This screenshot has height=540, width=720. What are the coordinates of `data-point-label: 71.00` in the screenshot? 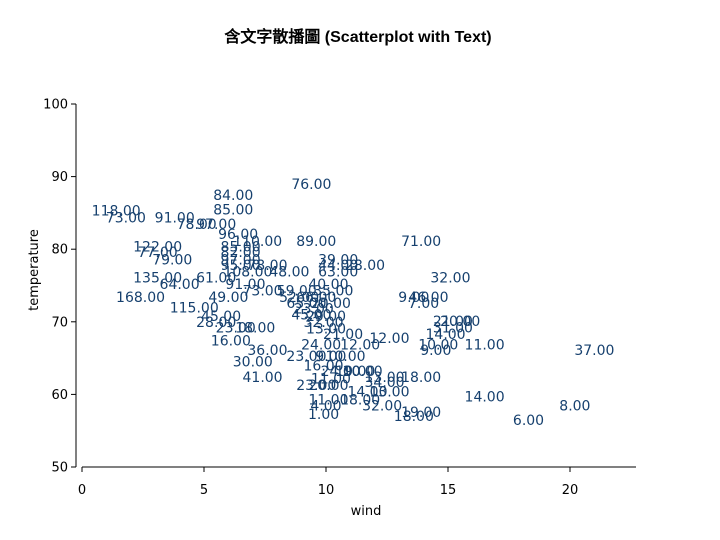 It's located at (421, 242).